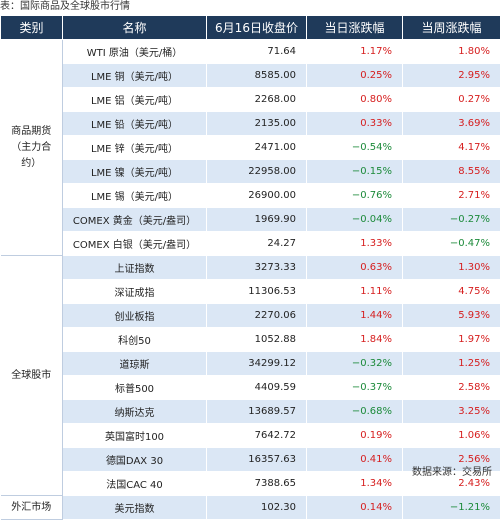 Image resolution: width=500 pixels, height=520 pixels. What do you see at coordinates (257, 172) in the screenshot?
I see `close-price-cell: 22958.00` at bounding box center [257, 172].